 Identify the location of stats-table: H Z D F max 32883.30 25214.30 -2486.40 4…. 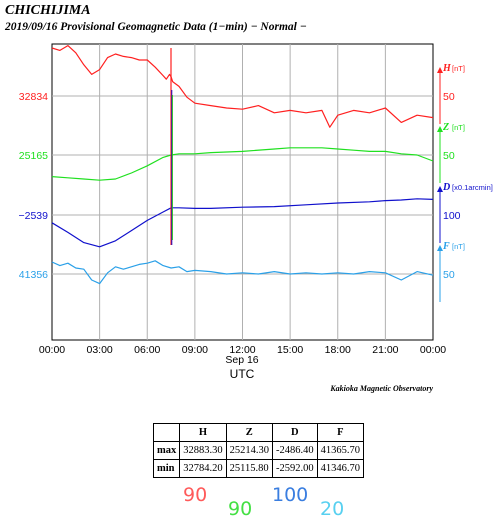
(258, 450).